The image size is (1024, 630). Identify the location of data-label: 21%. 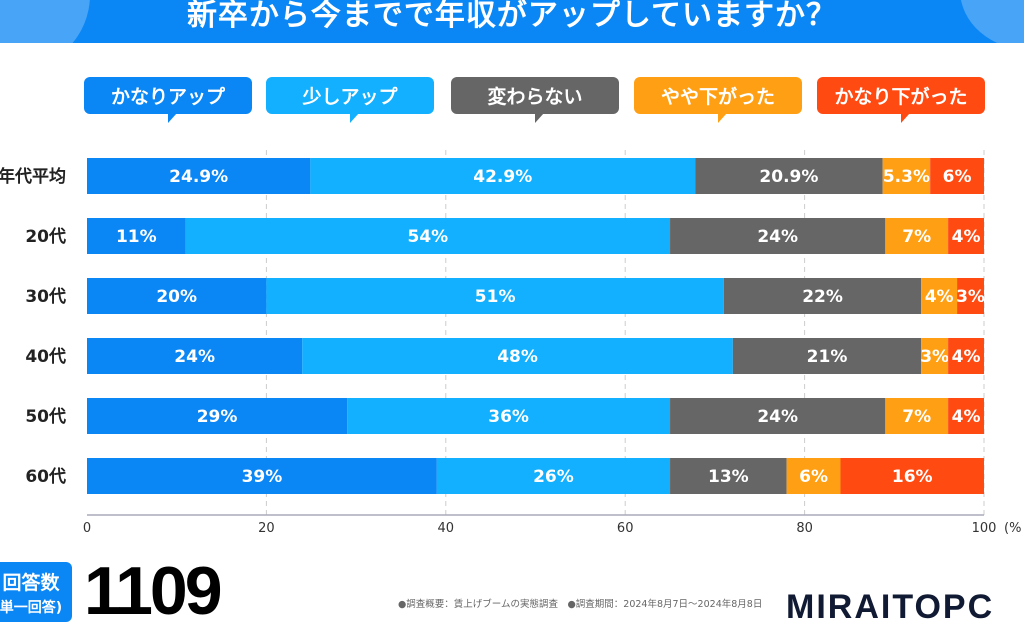
(827, 357).